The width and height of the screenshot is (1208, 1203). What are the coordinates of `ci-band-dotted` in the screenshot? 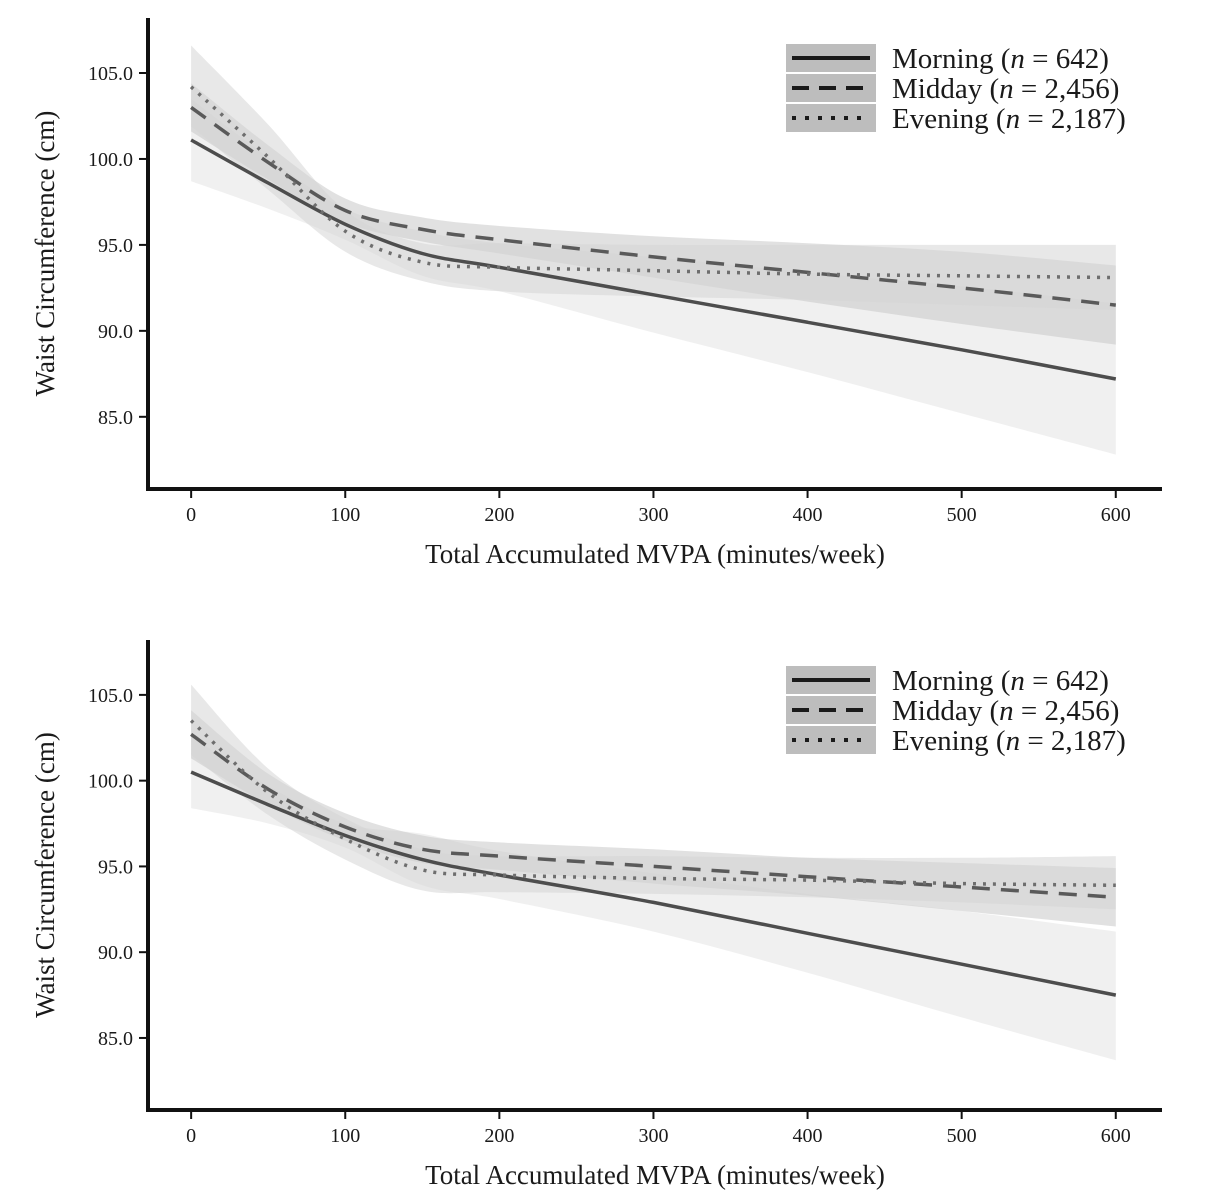 It's located at (653, 797).